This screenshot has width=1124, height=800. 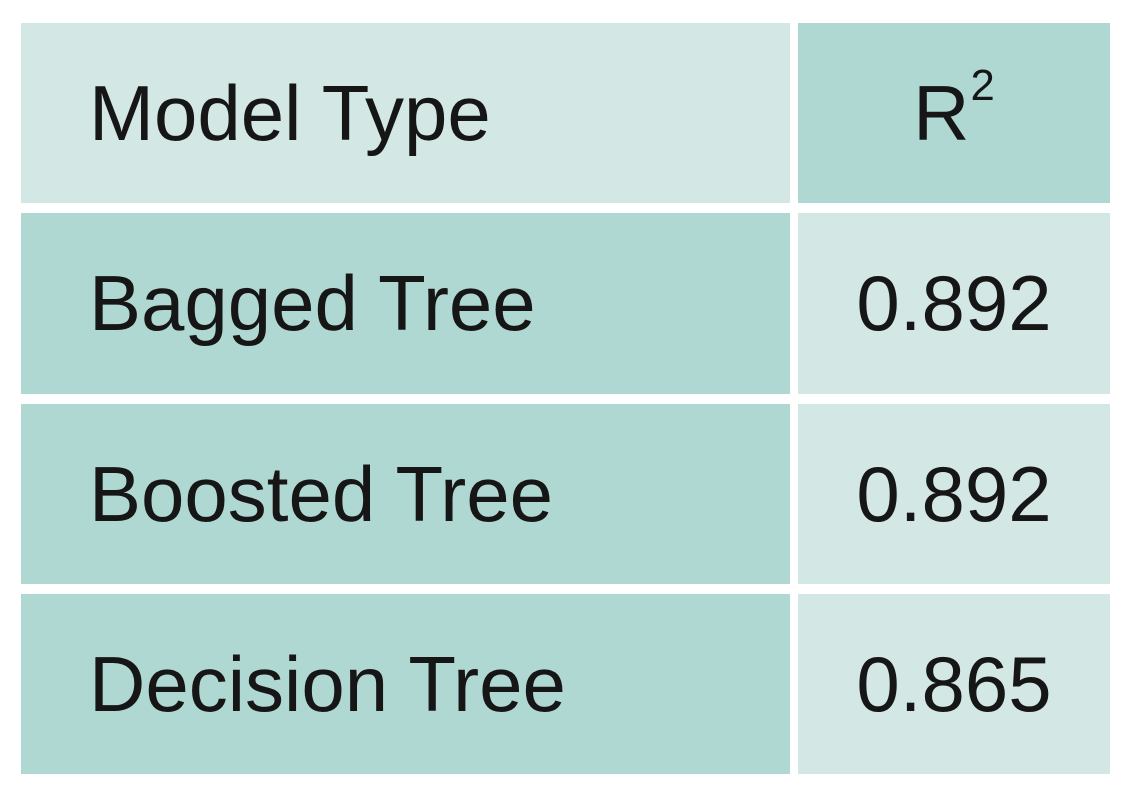 What do you see at coordinates (290, 113) in the screenshot?
I see `model-type-header-label: Model Type` at bounding box center [290, 113].